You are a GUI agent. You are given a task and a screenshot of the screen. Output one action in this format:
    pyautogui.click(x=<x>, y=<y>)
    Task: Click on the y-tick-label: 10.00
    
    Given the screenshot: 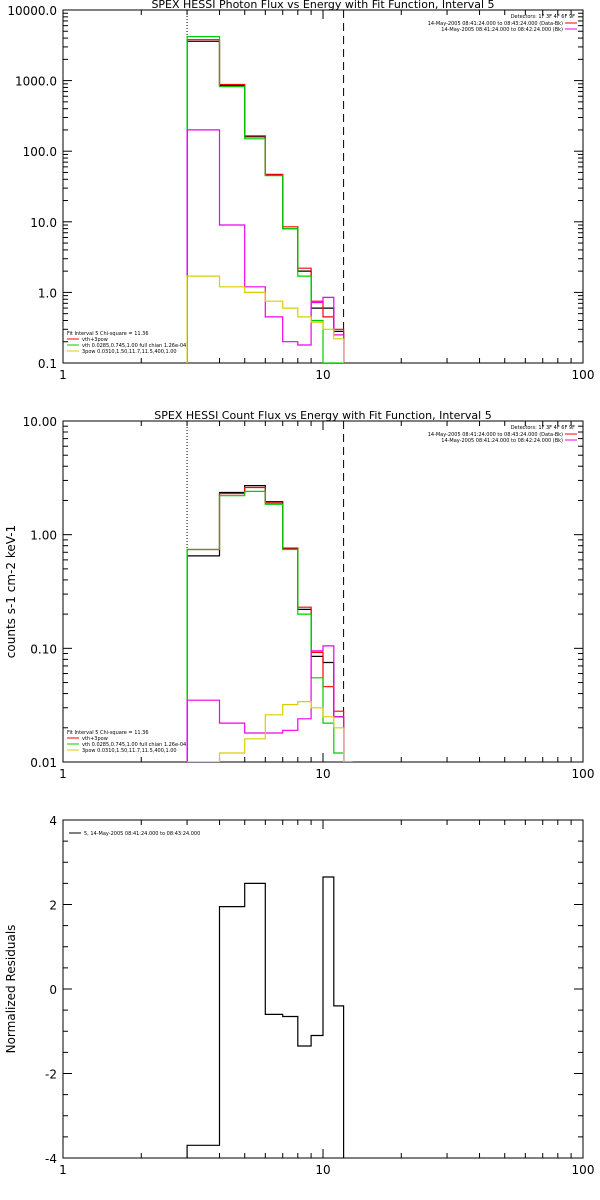 What is the action you would take?
    pyautogui.click(x=40, y=422)
    